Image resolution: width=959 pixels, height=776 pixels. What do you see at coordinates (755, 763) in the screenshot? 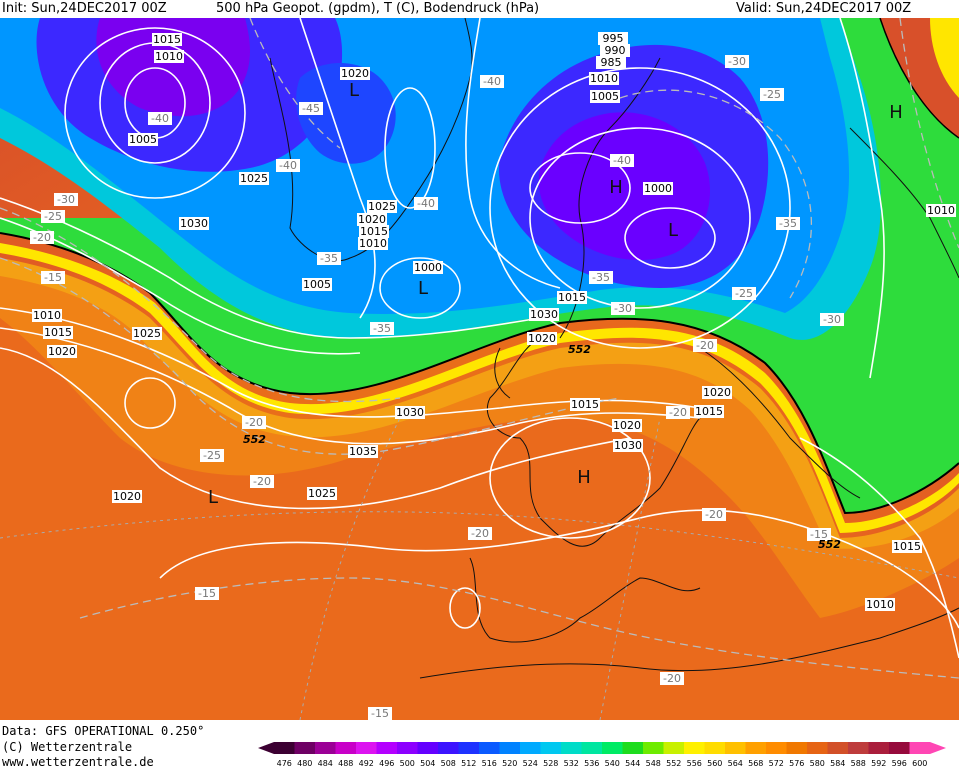
I see `legend-tick-label: 568` at bounding box center [755, 763].